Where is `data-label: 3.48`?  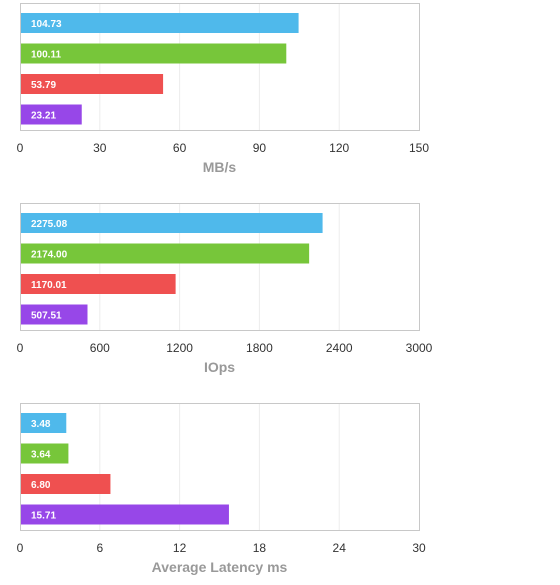
data-label: 3.48 is located at coordinates (41, 424).